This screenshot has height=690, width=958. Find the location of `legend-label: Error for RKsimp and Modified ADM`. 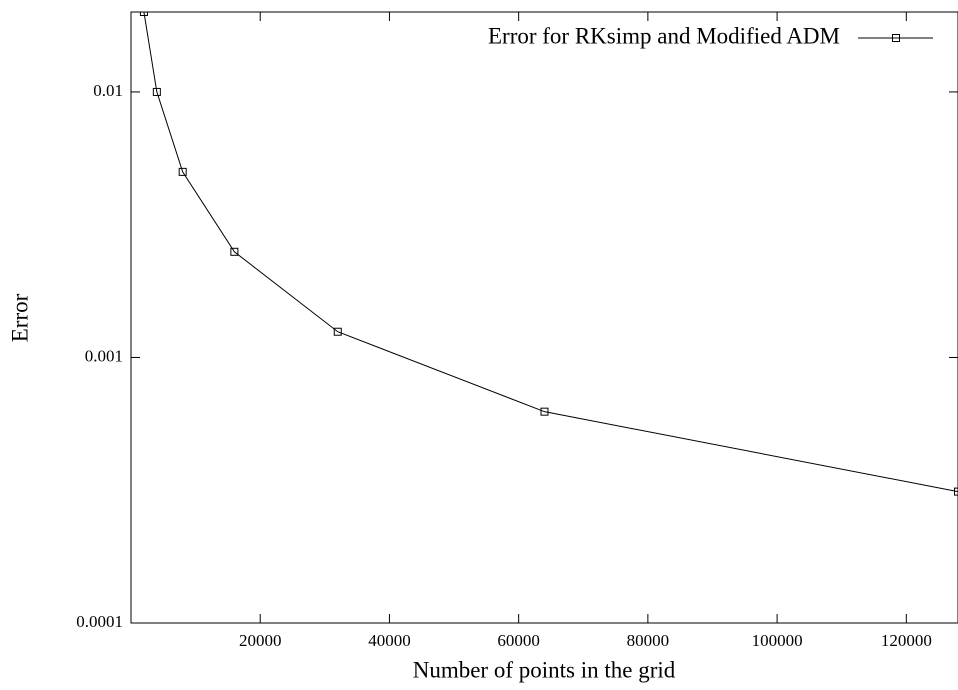

legend-label: Error for RKsimp and Modified ADM is located at coordinates (664, 35).